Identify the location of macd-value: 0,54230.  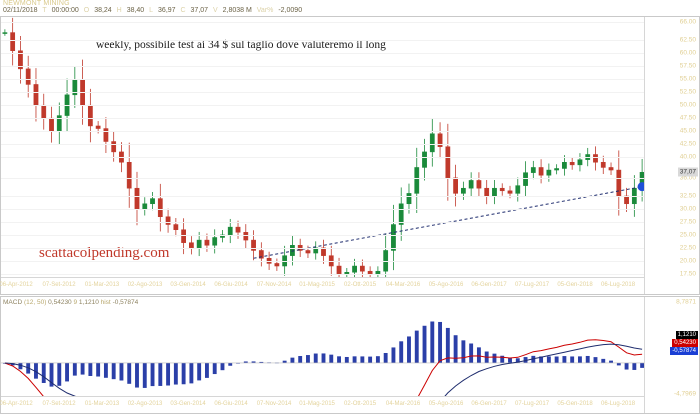
(60, 302).